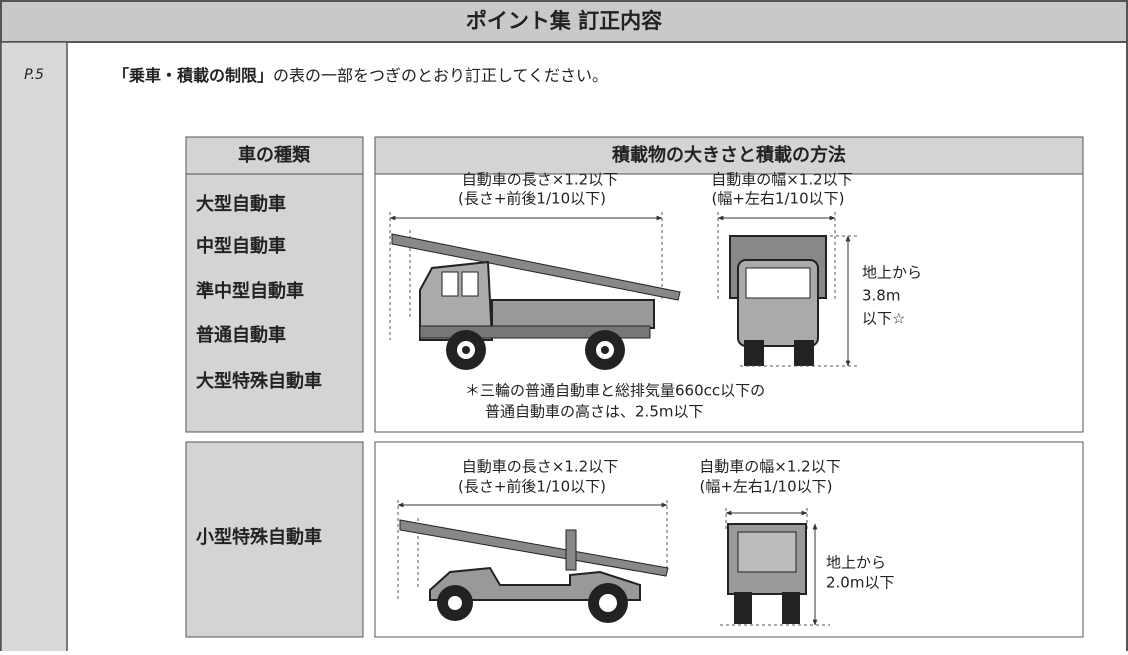 The image size is (1128, 655). I want to click on header-title: ポイント集 訂正内容, so click(564, 21).